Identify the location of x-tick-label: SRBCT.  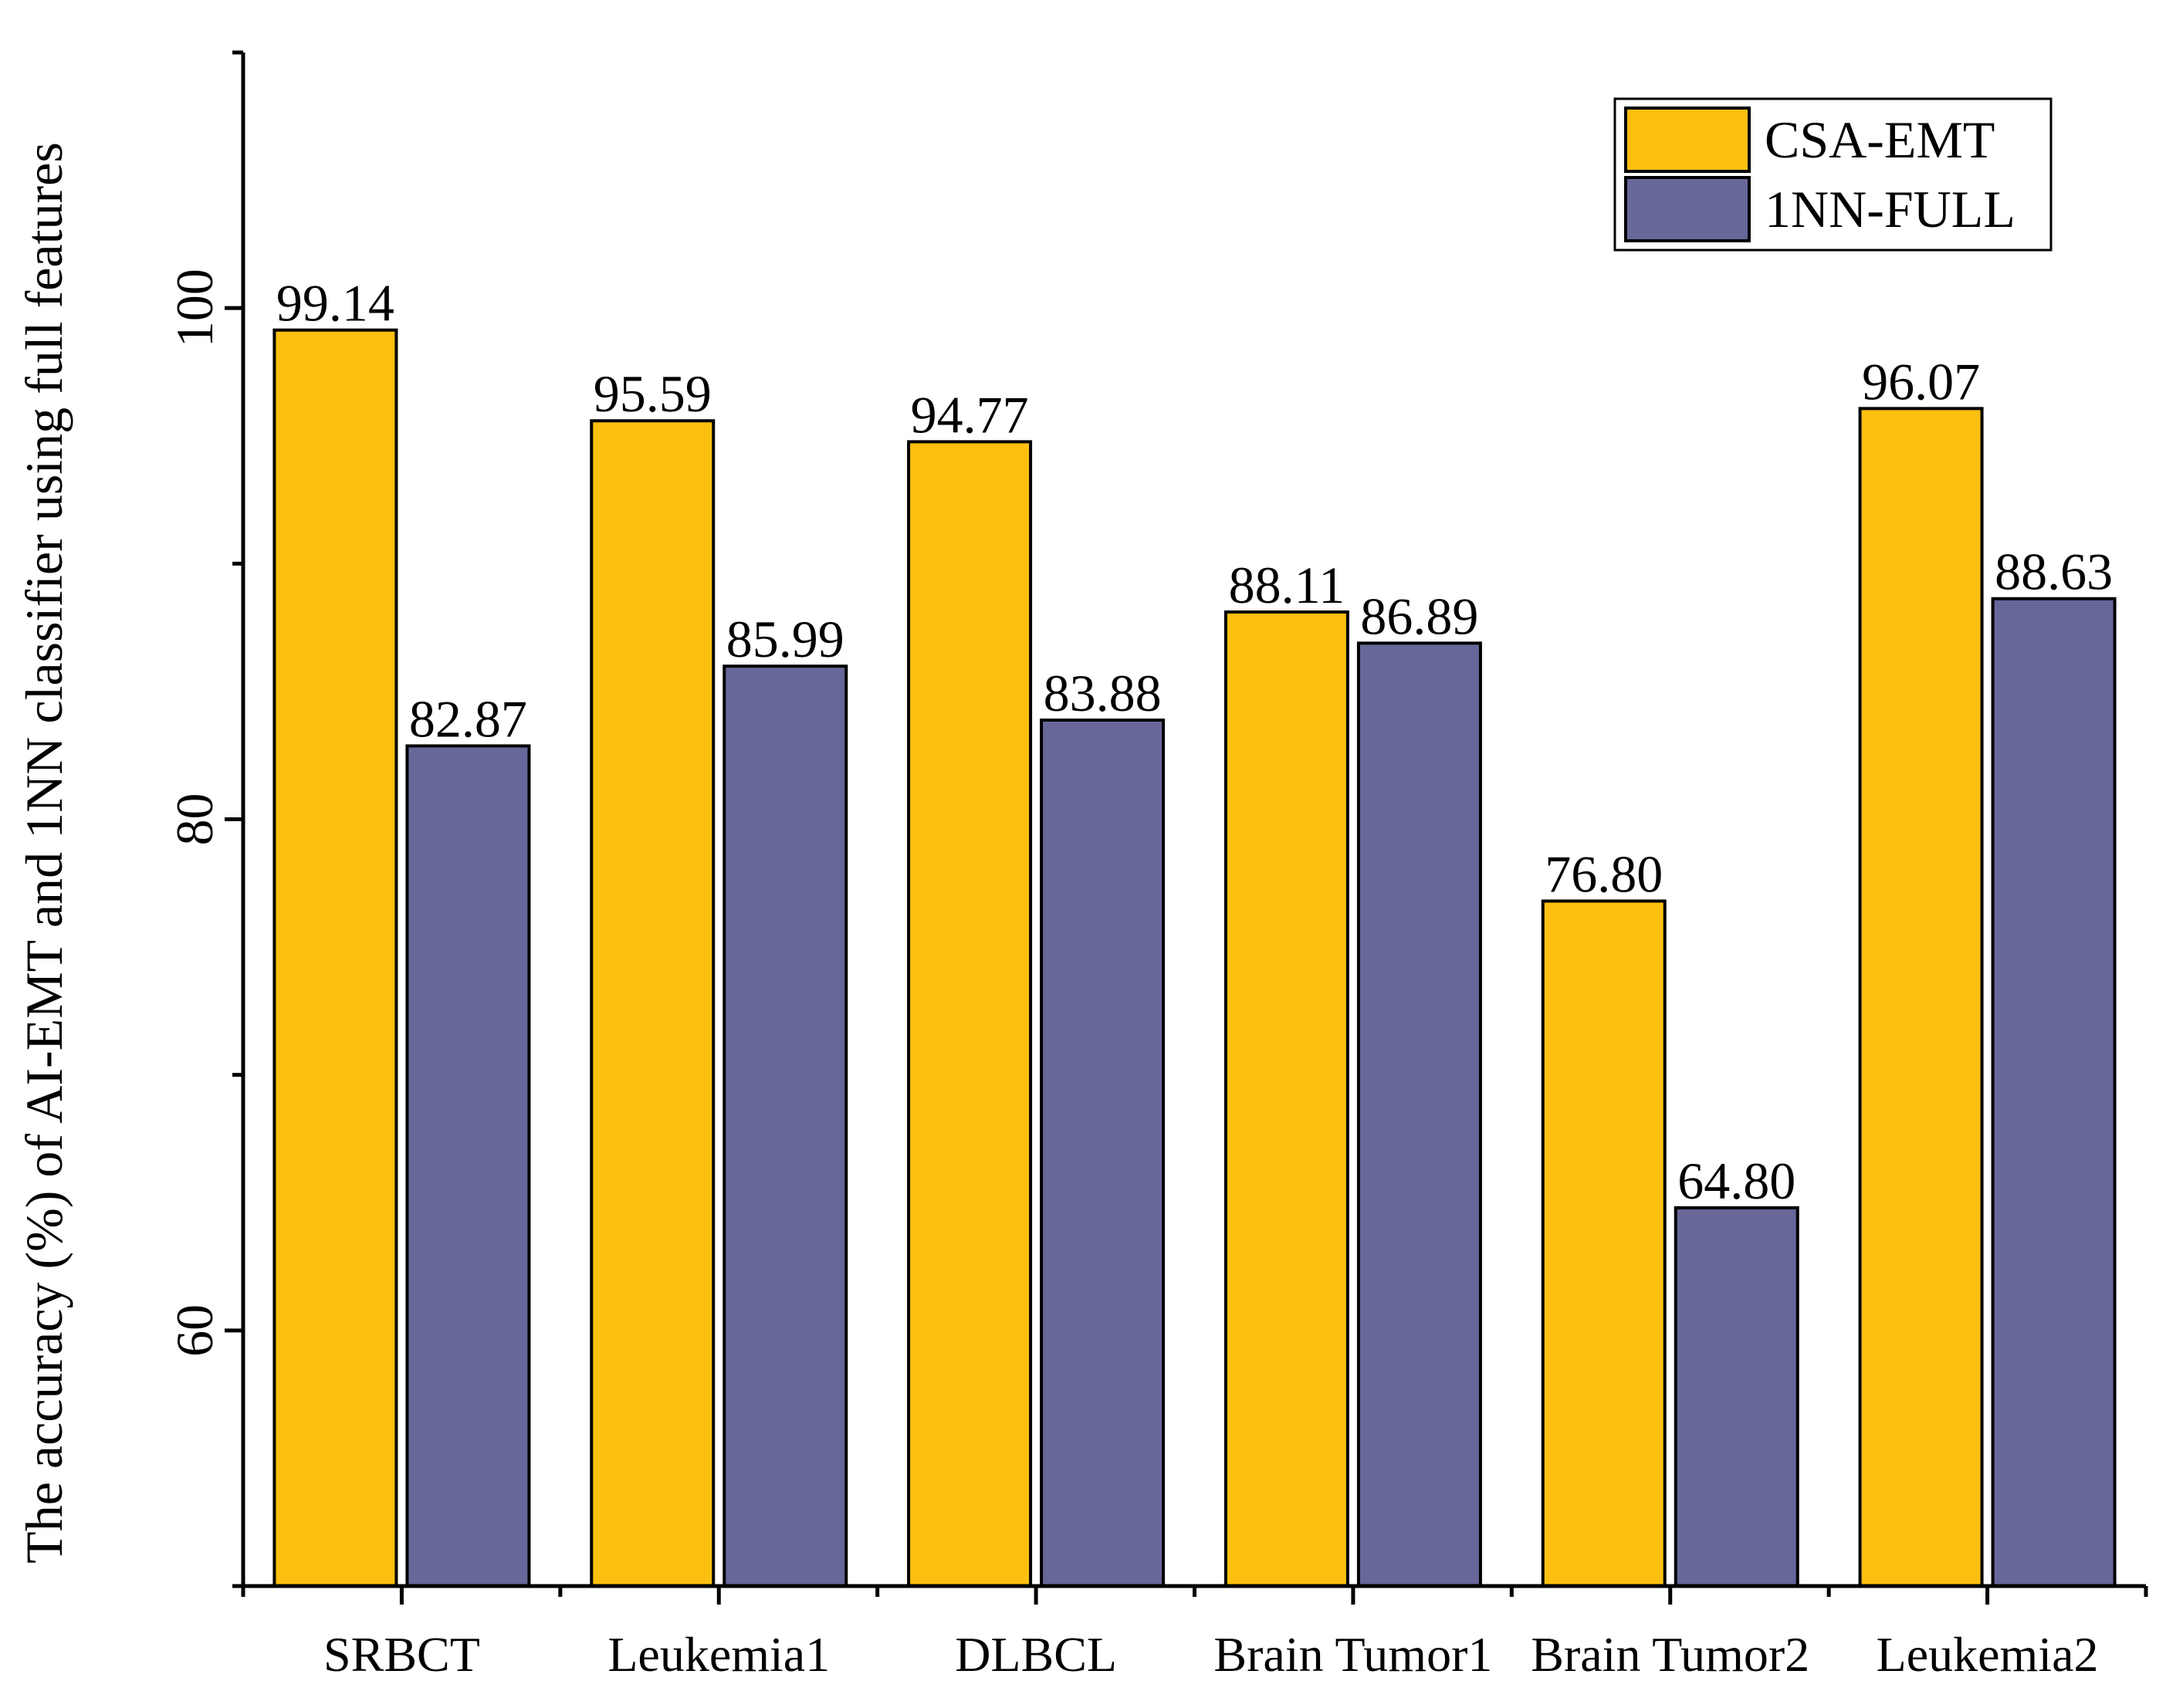
(401, 1654).